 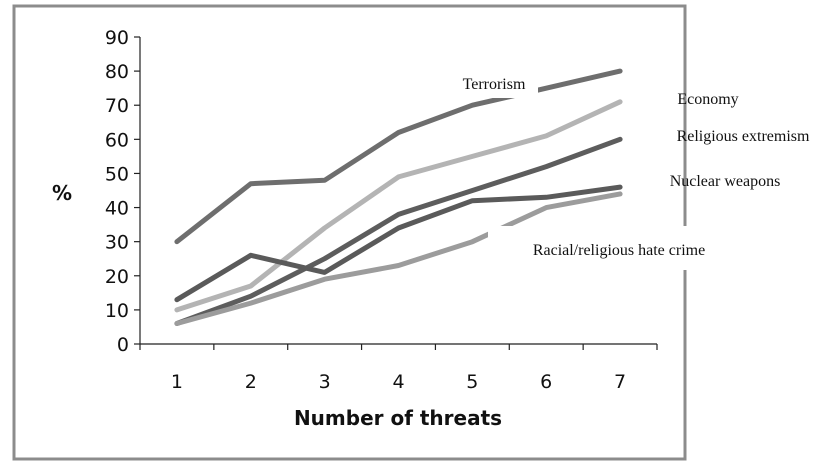 What do you see at coordinates (62, 193) in the screenshot?
I see `y-axis-title: %` at bounding box center [62, 193].